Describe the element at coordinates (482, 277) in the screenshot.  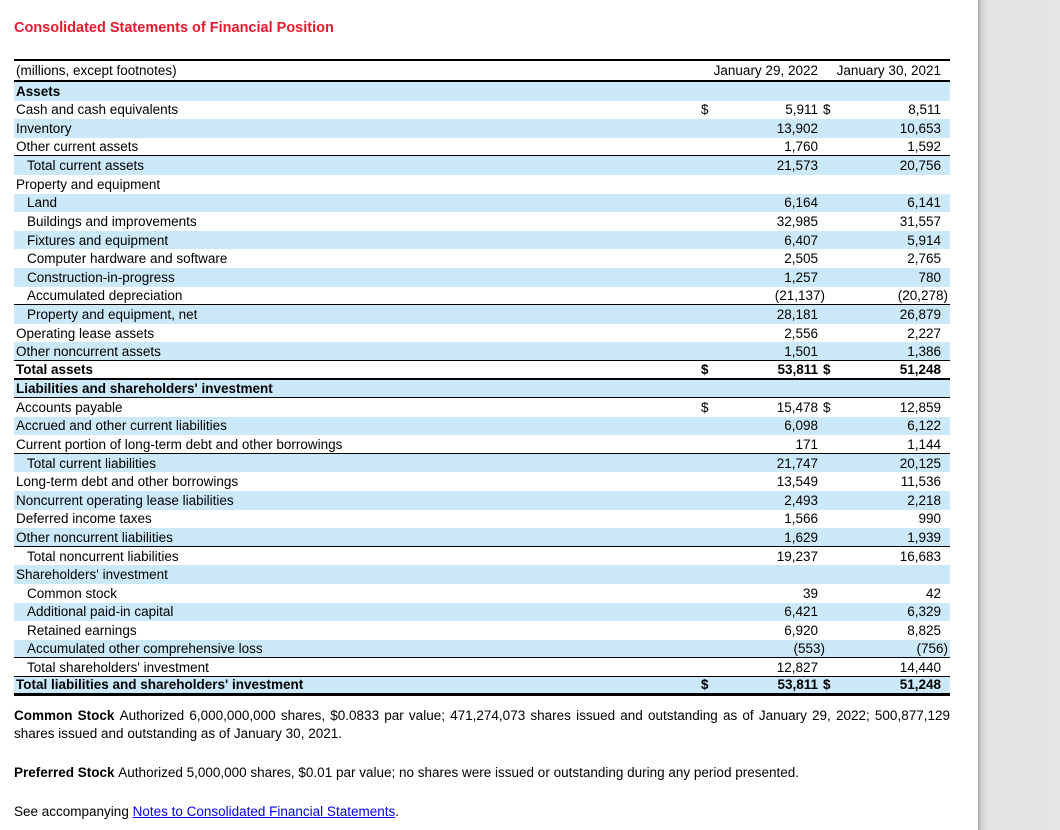
I see `table-row: Construction-in-progress 1,257 780` at that location.